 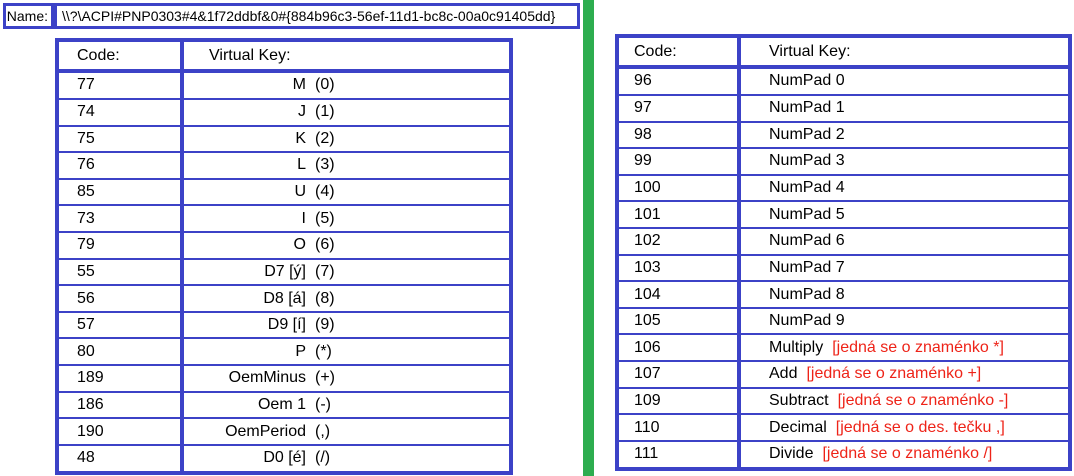 I want to click on virtual-key-content: NumPad 6, so click(x=904, y=241).